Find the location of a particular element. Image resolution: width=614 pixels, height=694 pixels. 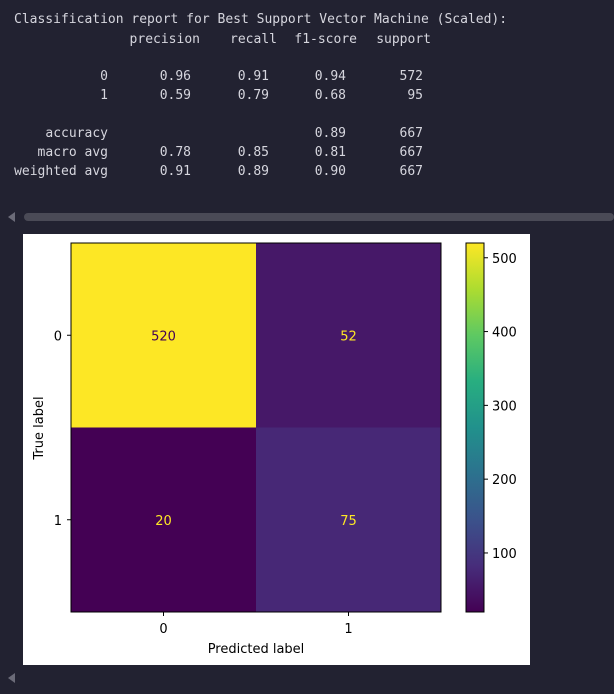

row-label: accuracy is located at coordinates (76, 133).